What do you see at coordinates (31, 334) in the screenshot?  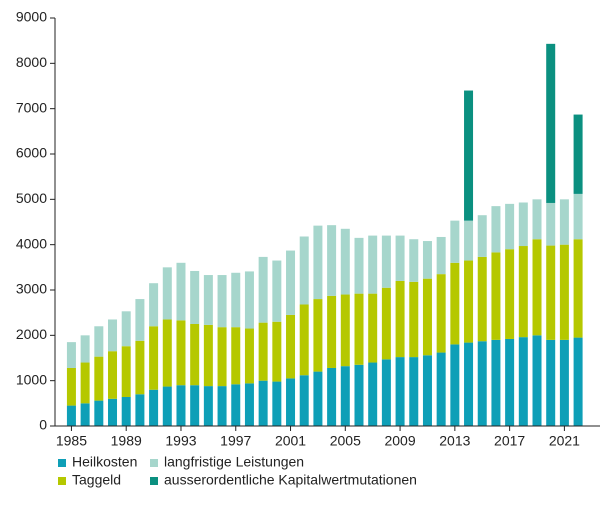 I see `y-tick-label: 2000` at bounding box center [31, 334].